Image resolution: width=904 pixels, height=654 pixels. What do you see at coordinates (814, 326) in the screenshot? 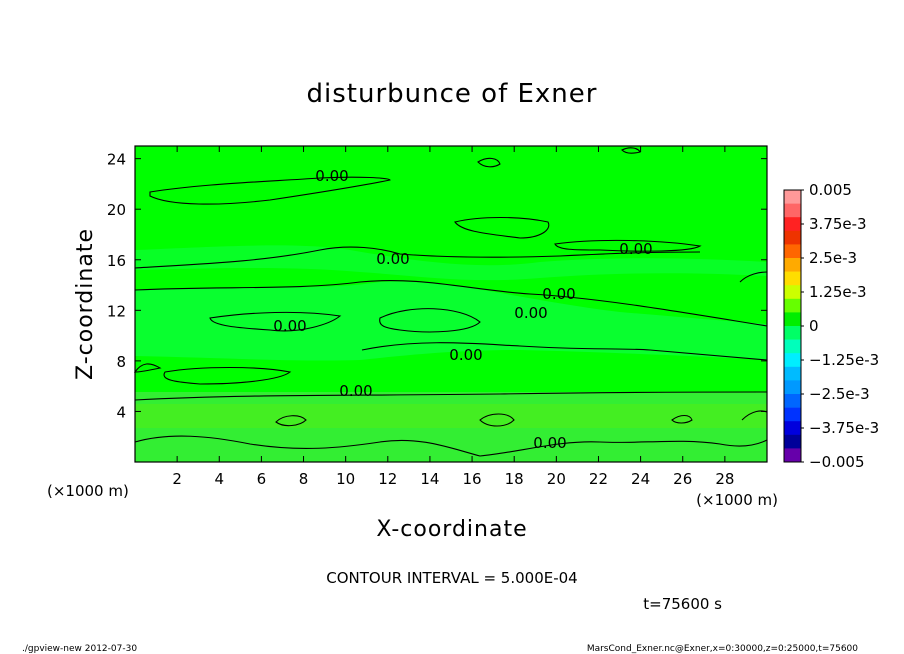
I see `colorbar-label: 0` at bounding box center [814, 326].